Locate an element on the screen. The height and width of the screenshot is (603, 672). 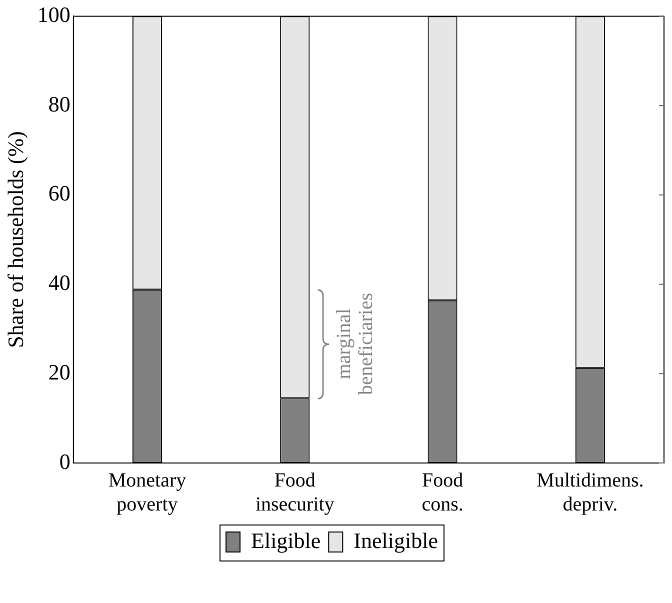
y-tick-label: 80 is located at coordinates (59, 103).